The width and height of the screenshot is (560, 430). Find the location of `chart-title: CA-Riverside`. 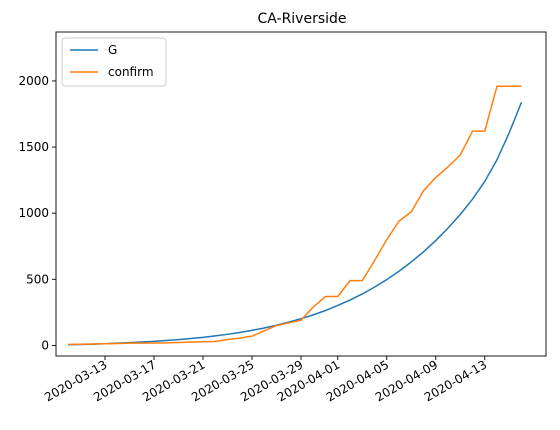

chart-title: CA-Riverside is located at coordinates (301, 19).